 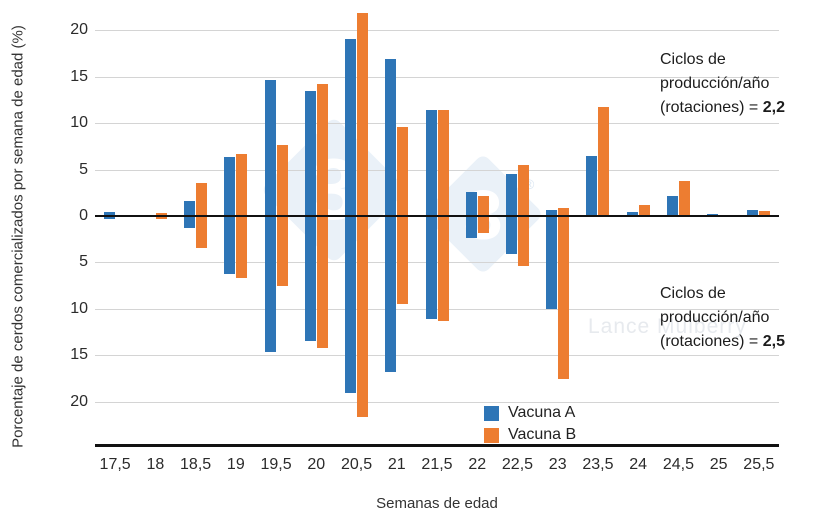 What do you see at coordinates (202, 232) in the screenshot?
I see `bar-vacuna-b-bottom-18,5` at bounding box center [202, 232].